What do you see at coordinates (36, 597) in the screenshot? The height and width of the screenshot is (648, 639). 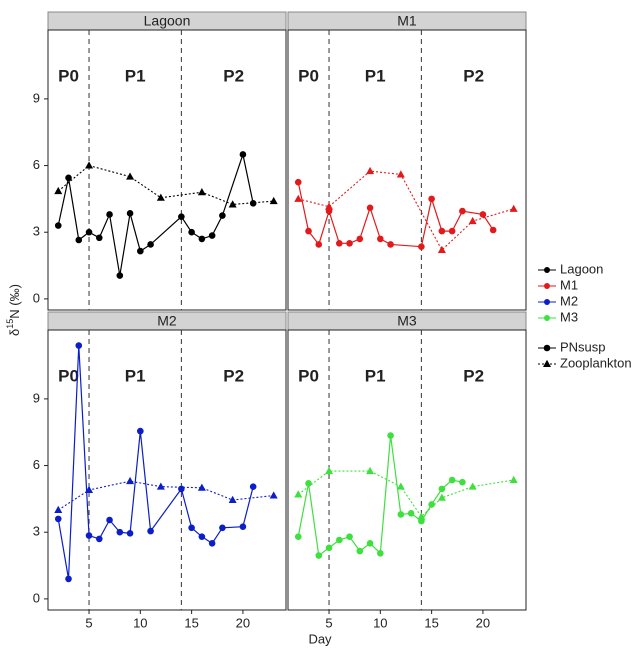 I see `y-tick-label: 0` at bounding box center [36, 597].